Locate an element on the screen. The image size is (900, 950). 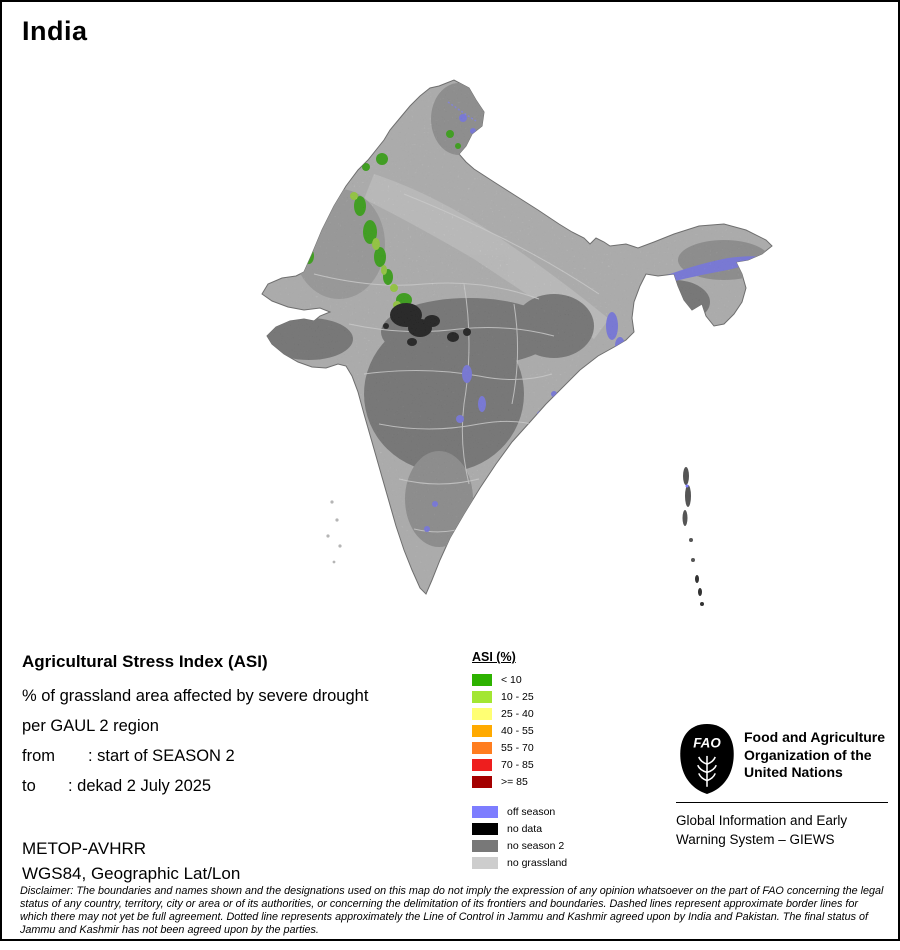
legend-row: no grassland is located at coordinates (519, 862).